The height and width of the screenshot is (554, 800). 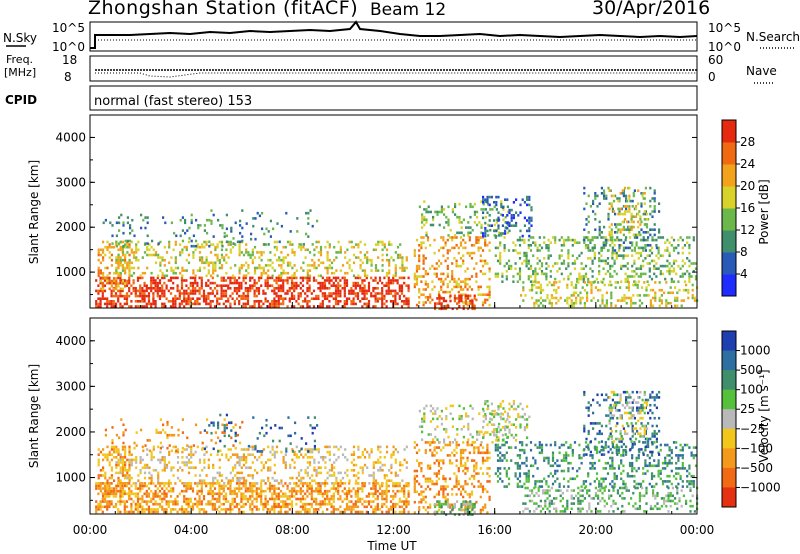 What do you see at coordinates (651, 9) in the screenshot?
I see `date-label: 30/Apr/2016` at bounding box center [651, 9].